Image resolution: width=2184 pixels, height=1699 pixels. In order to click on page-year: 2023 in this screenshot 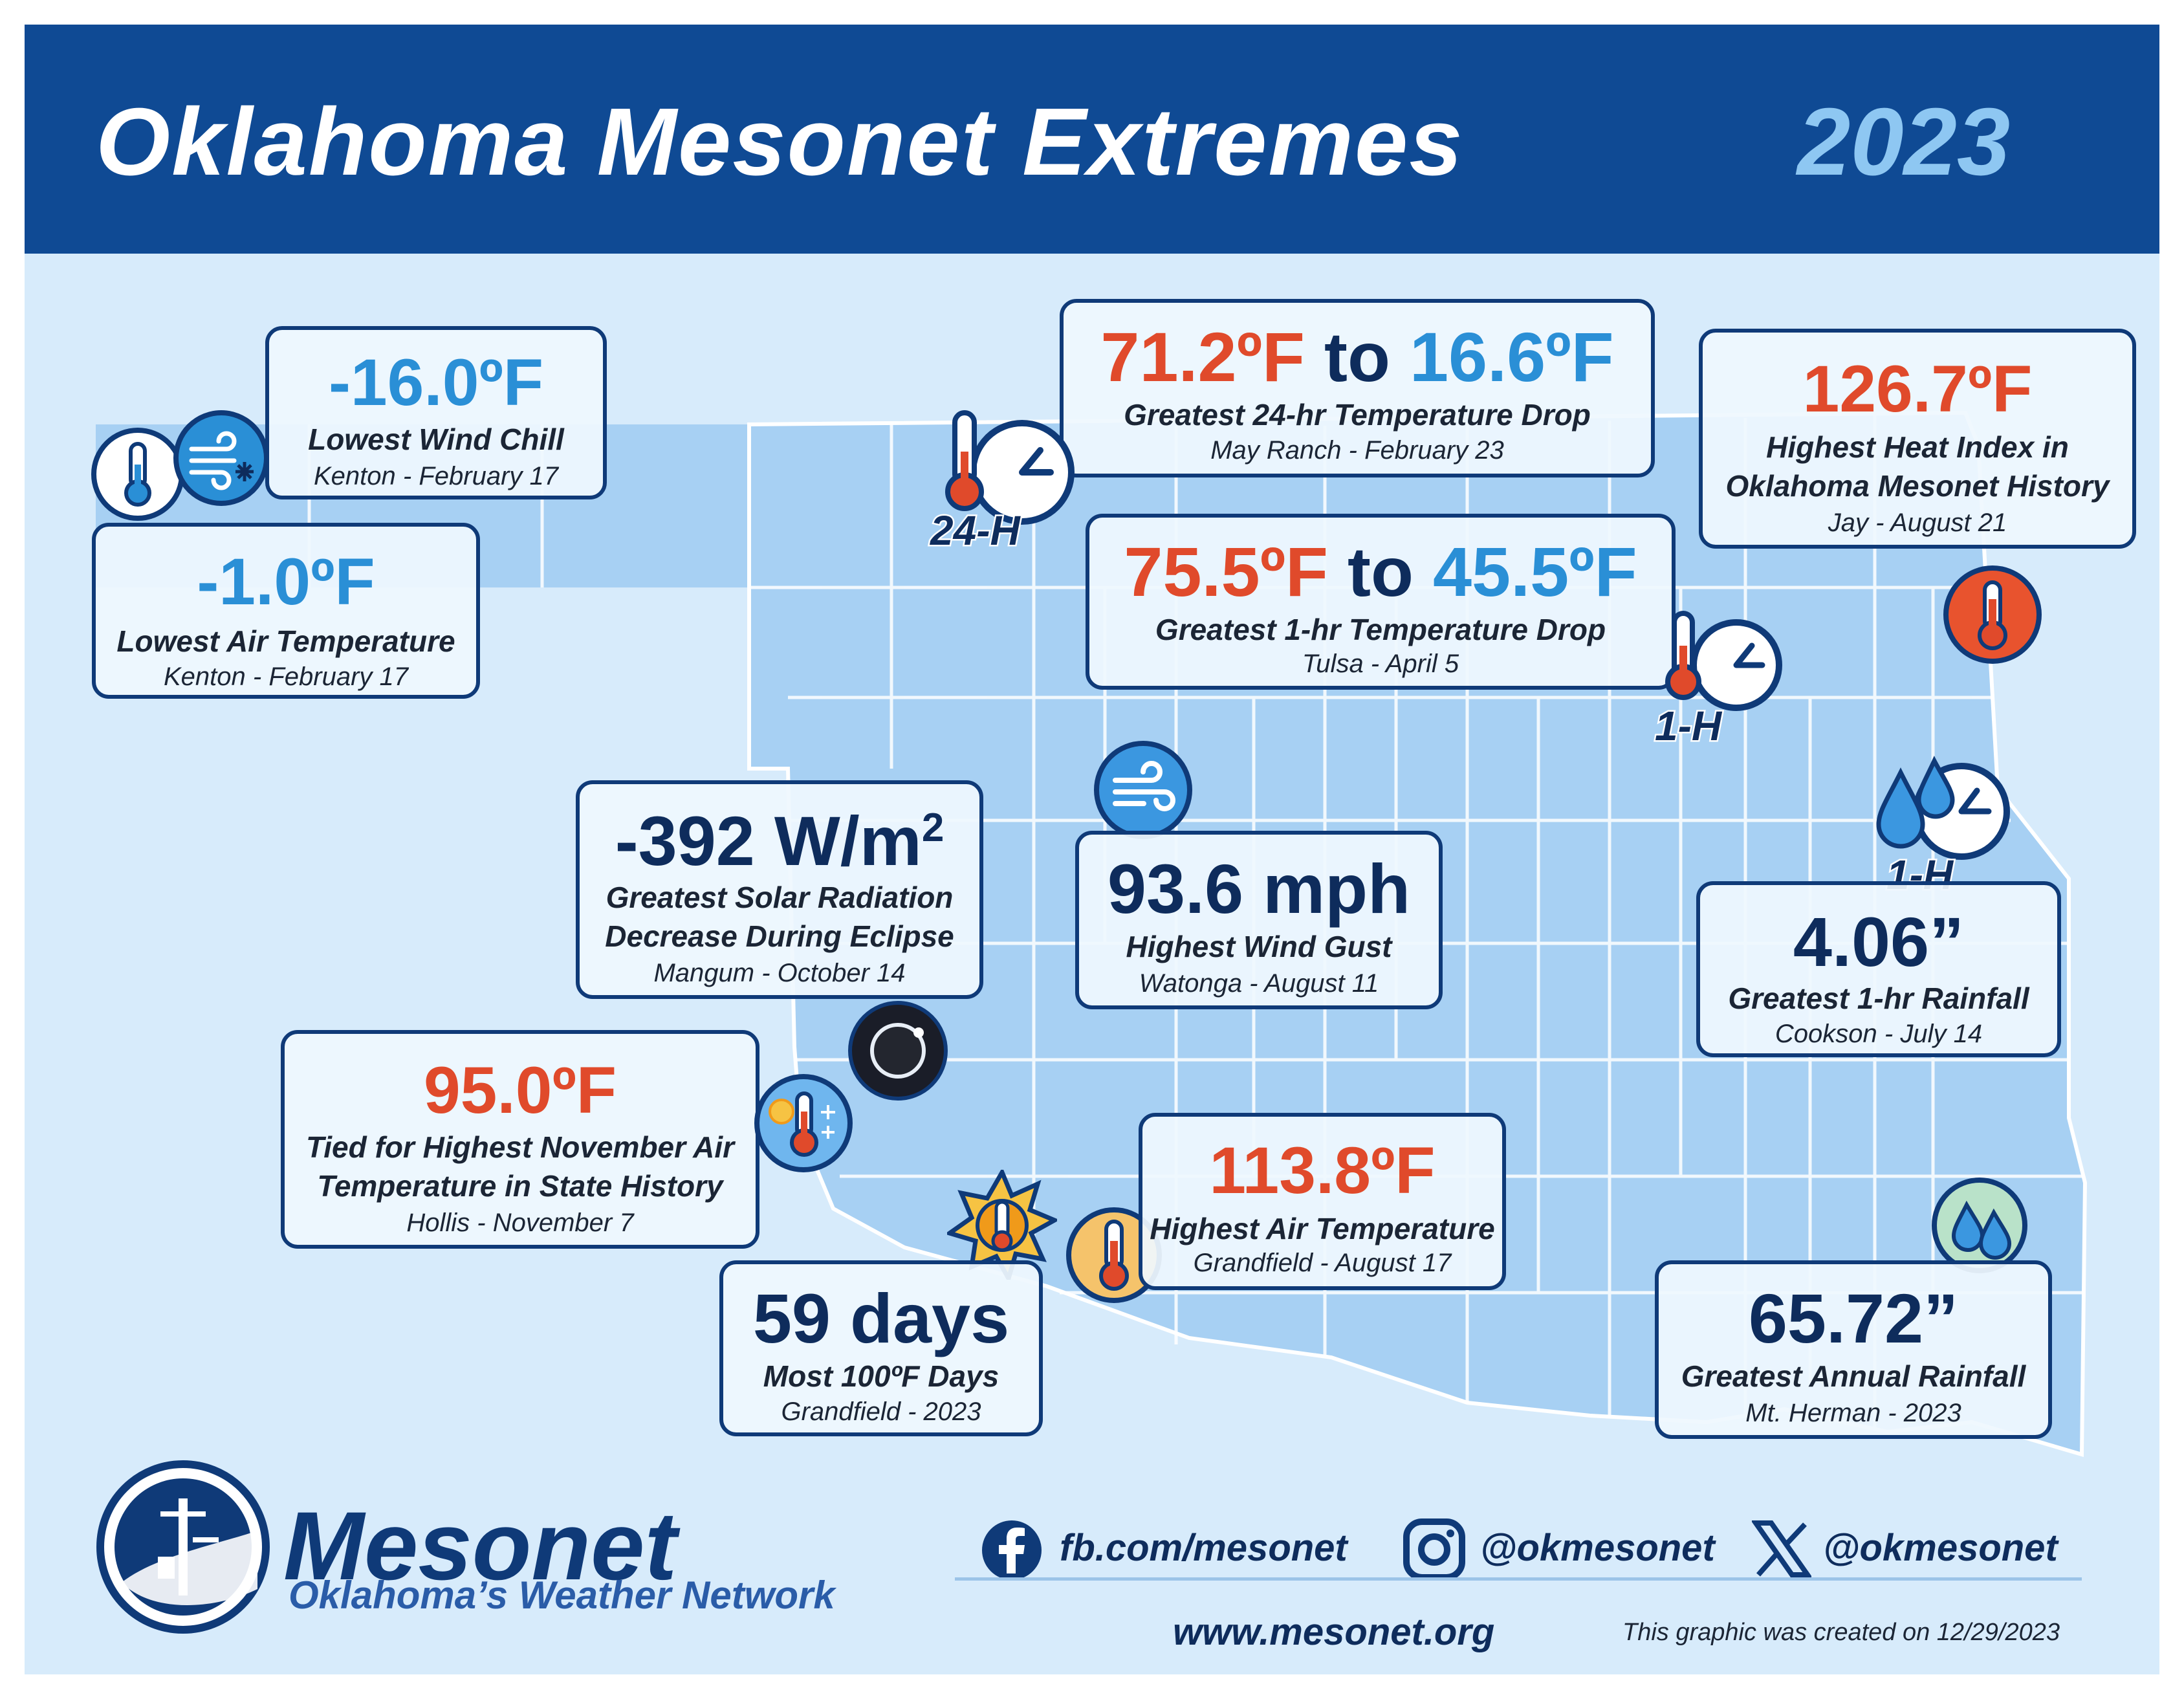, I will do `click(1904, 142)`.